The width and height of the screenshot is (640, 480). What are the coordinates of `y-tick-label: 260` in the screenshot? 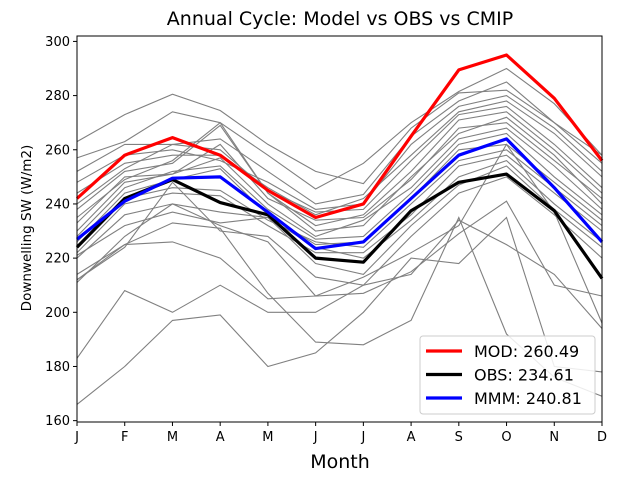 It's located at (57, 150).